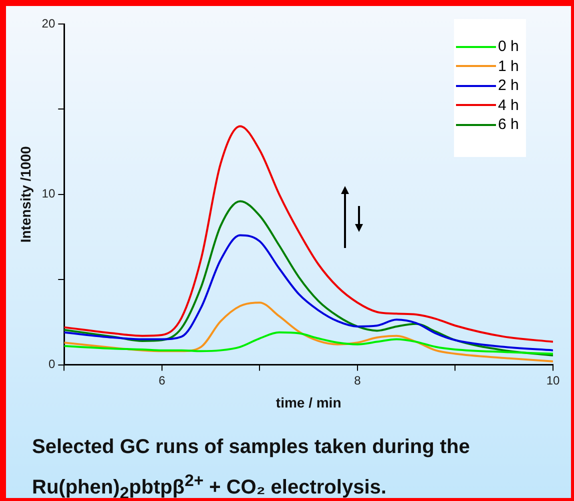 The image size is (574, 501). I want to click on legend-label: 2 h, so click(508, 85).